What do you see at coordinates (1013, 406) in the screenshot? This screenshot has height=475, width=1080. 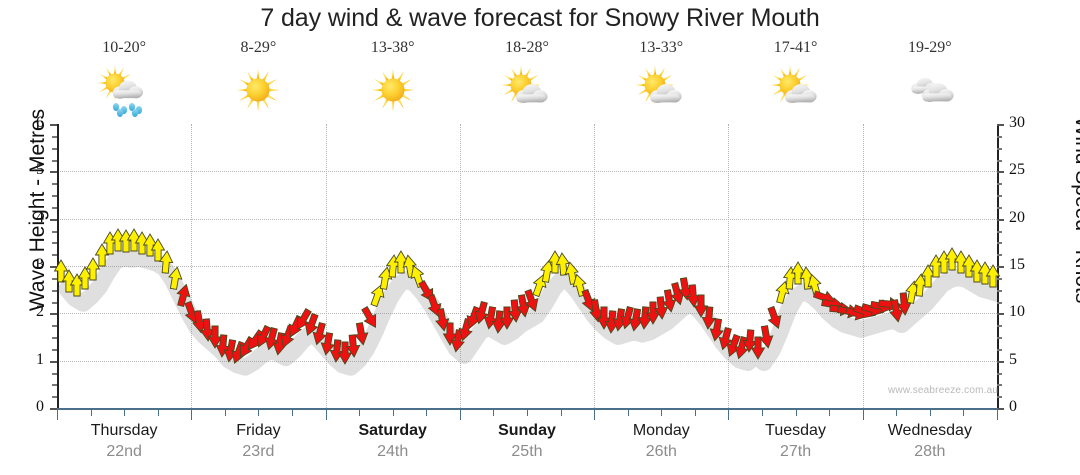 I see `y-label-right-0: 0` at bounding box center [1013, 406].